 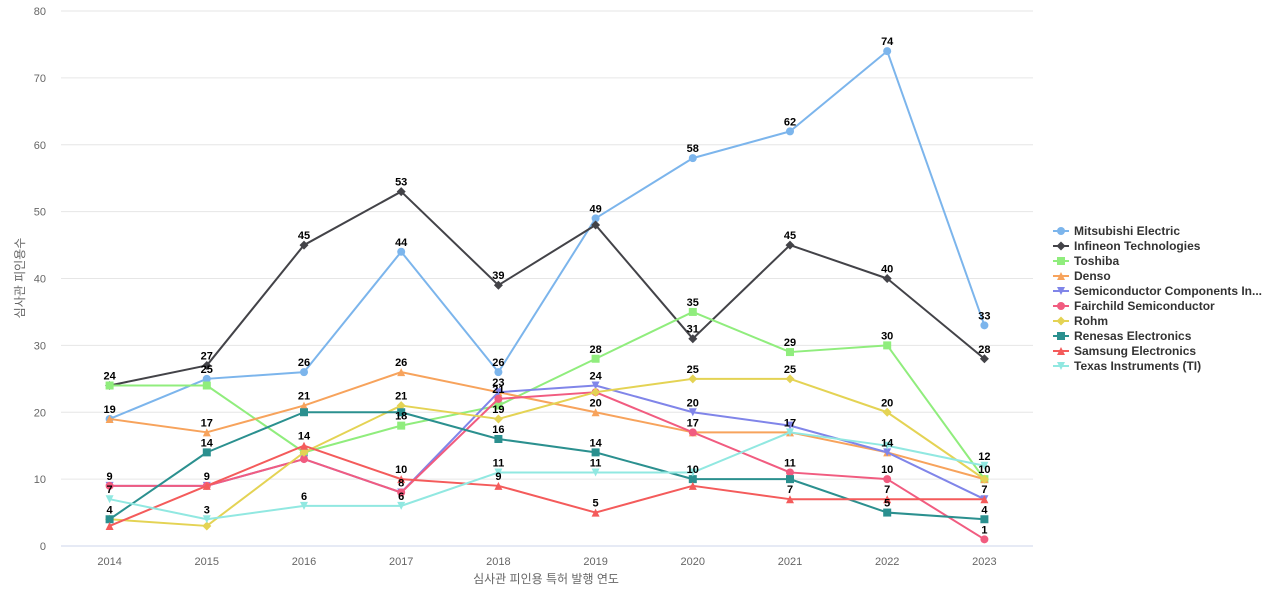 I want to click on data-label: 44, so click(x=401, y=243).